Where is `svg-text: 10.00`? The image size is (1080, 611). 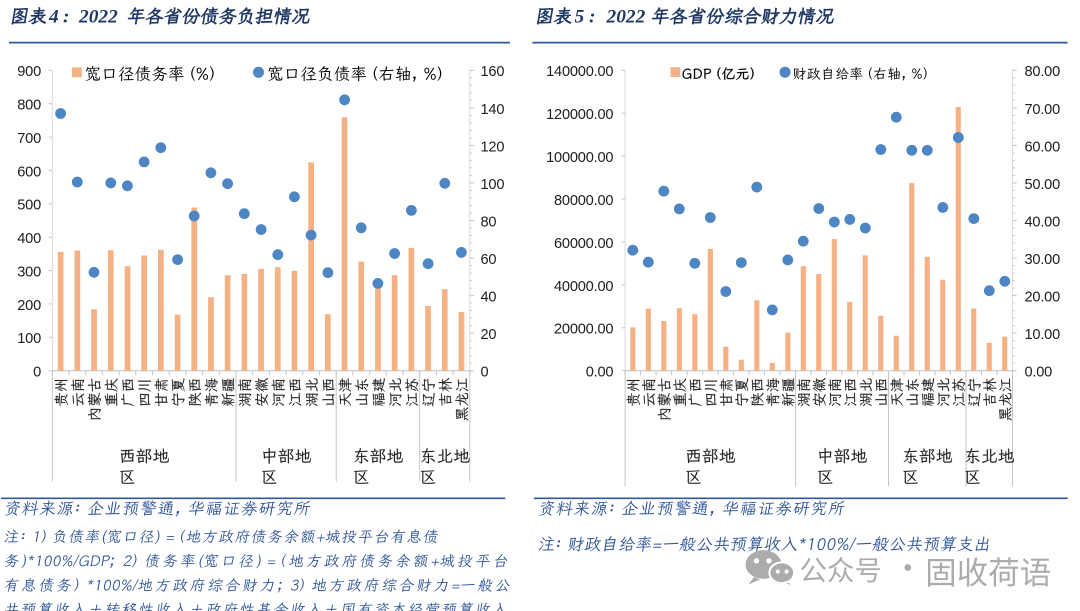 svg-text: 10.00 is located at coordinates (1043, 335).